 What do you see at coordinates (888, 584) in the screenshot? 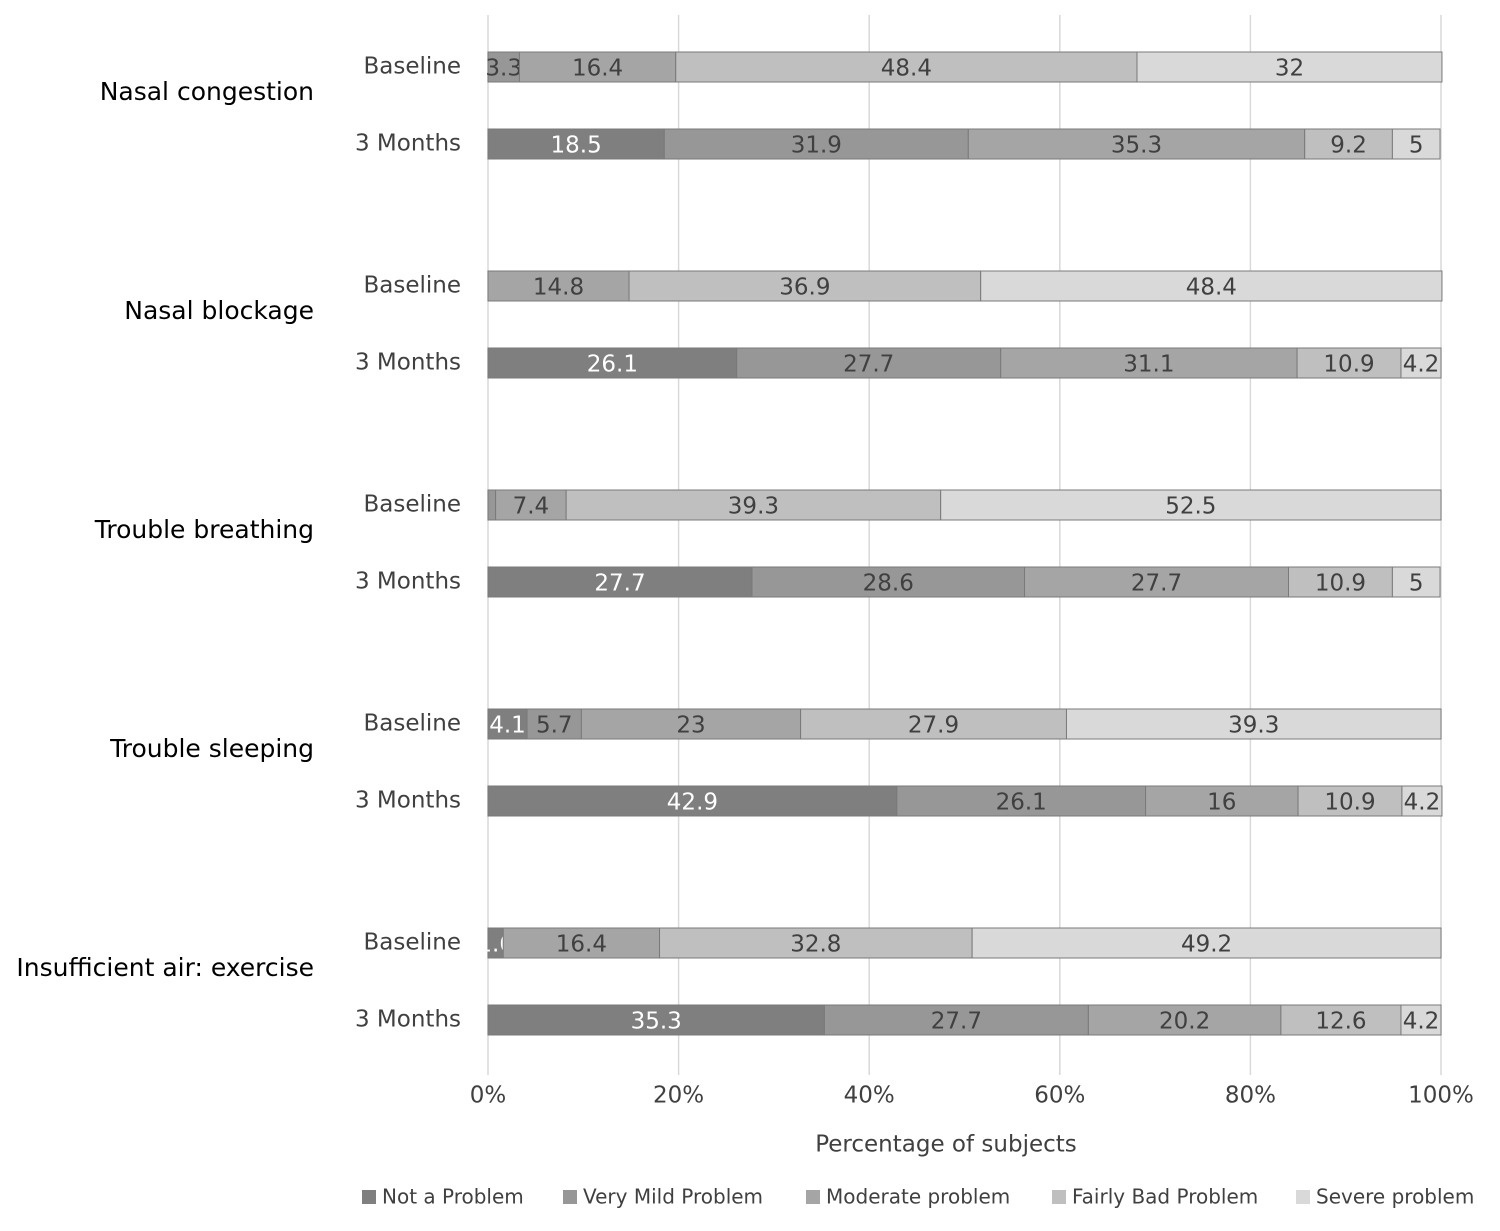
I see `data-label: 28.6` at bounding box center [888, 584].